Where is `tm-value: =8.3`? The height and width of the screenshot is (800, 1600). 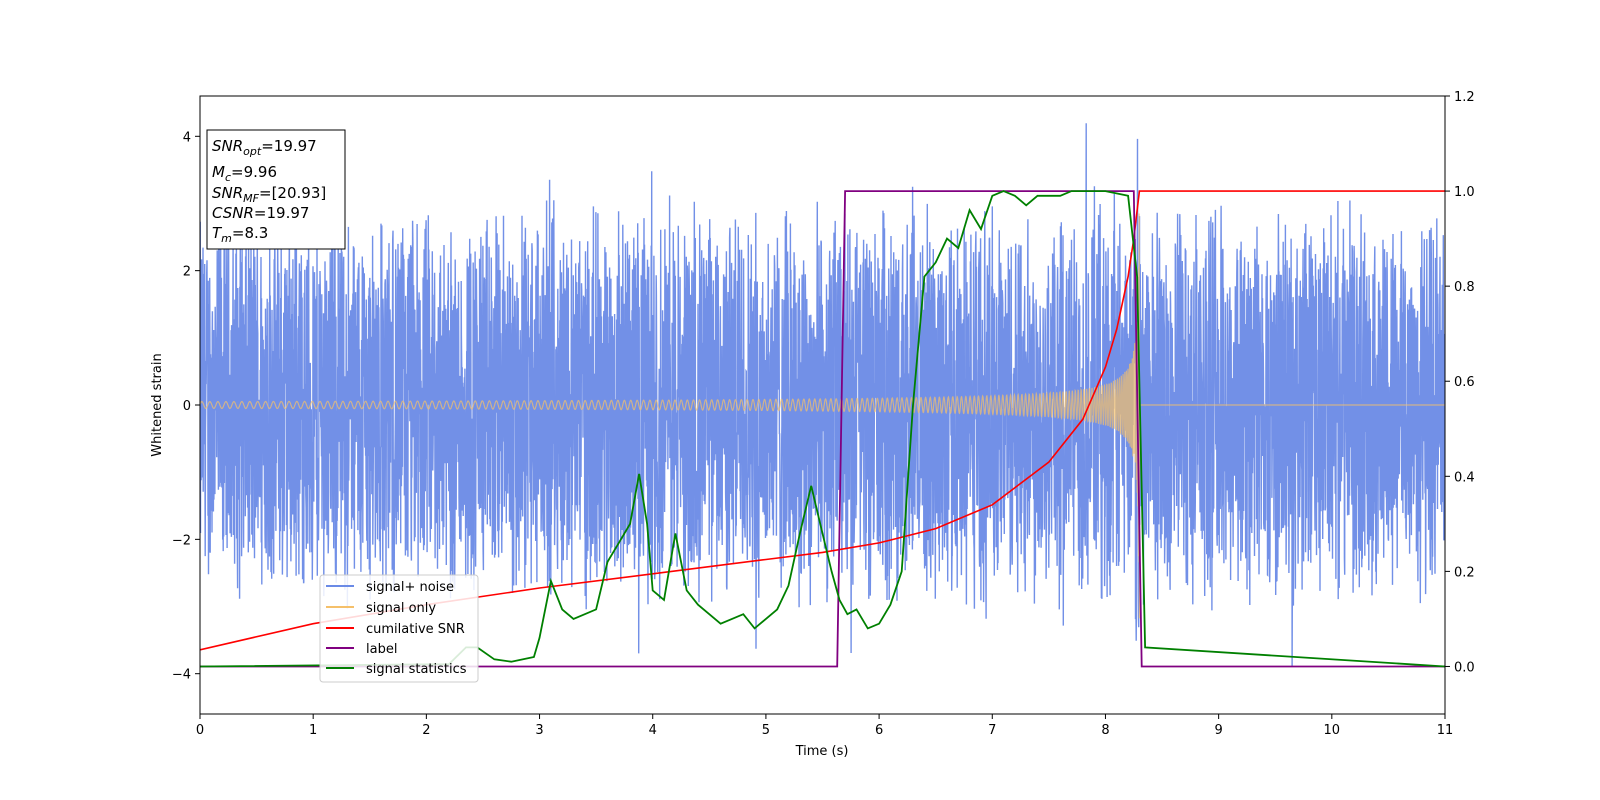 tm-value: =8.3 is located at coordinates (250, 233).